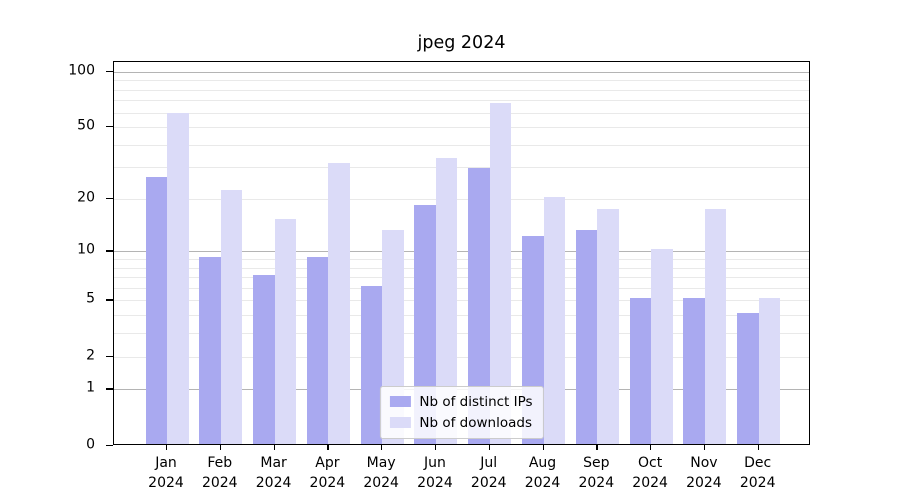  What do you see at coordinates (327, 472) in the screenshot?
I see `x-tick-label-apr: Apr 2024` at bounding box center [327, 472].